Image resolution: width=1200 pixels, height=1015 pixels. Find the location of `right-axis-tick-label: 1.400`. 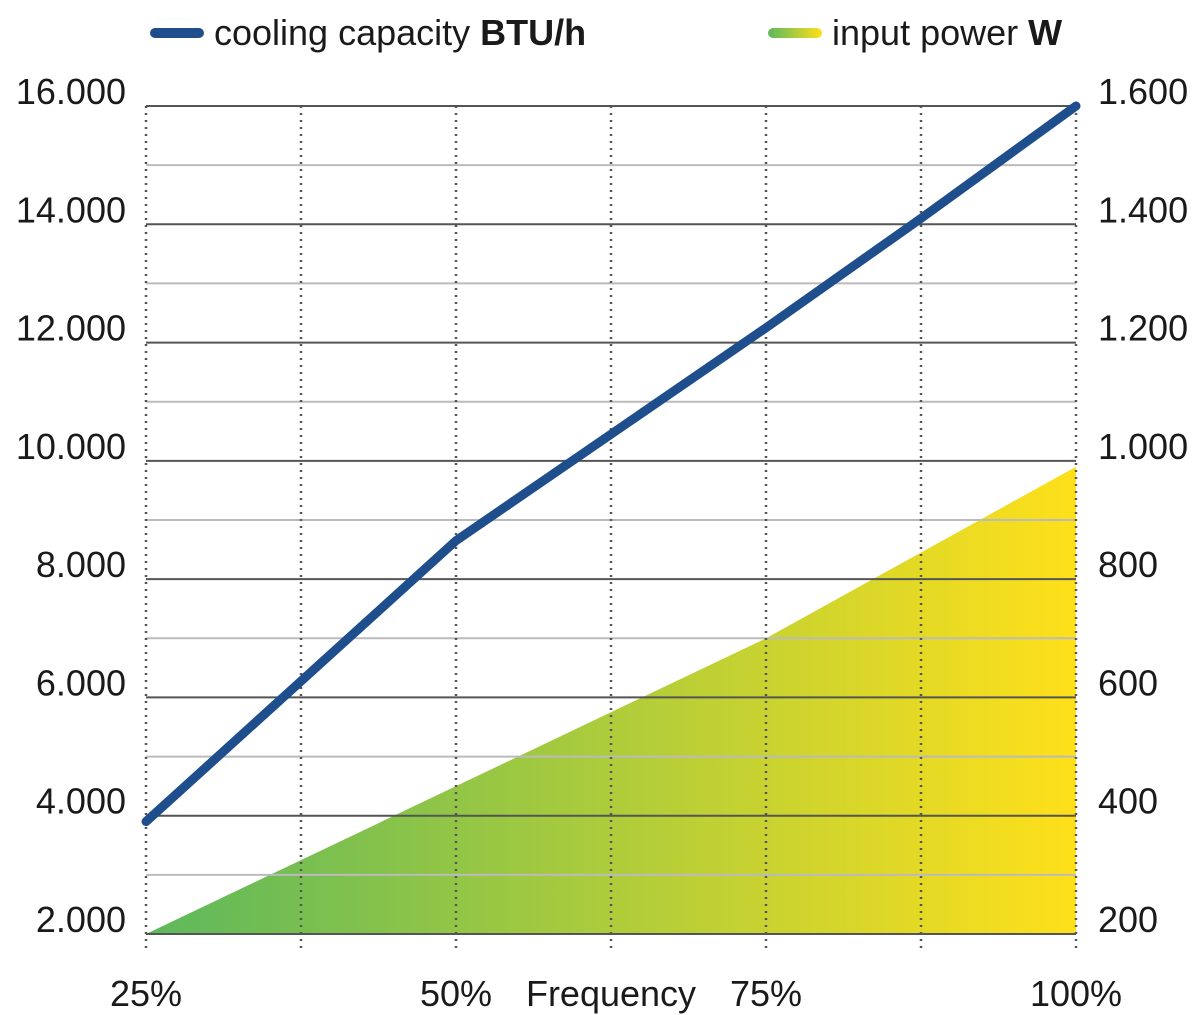

right-axis-tick-label: 1.400 is located at coordinates (1143, 209).